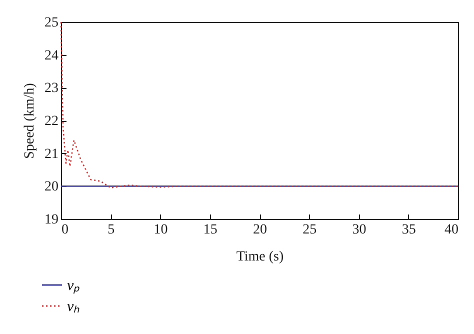 The height and width of the screenshot is (334, 474). What do you see at coordinates (51, 187) in the screenshot?
I see `y-tick-label: 20` at bounding box center [51, 187].